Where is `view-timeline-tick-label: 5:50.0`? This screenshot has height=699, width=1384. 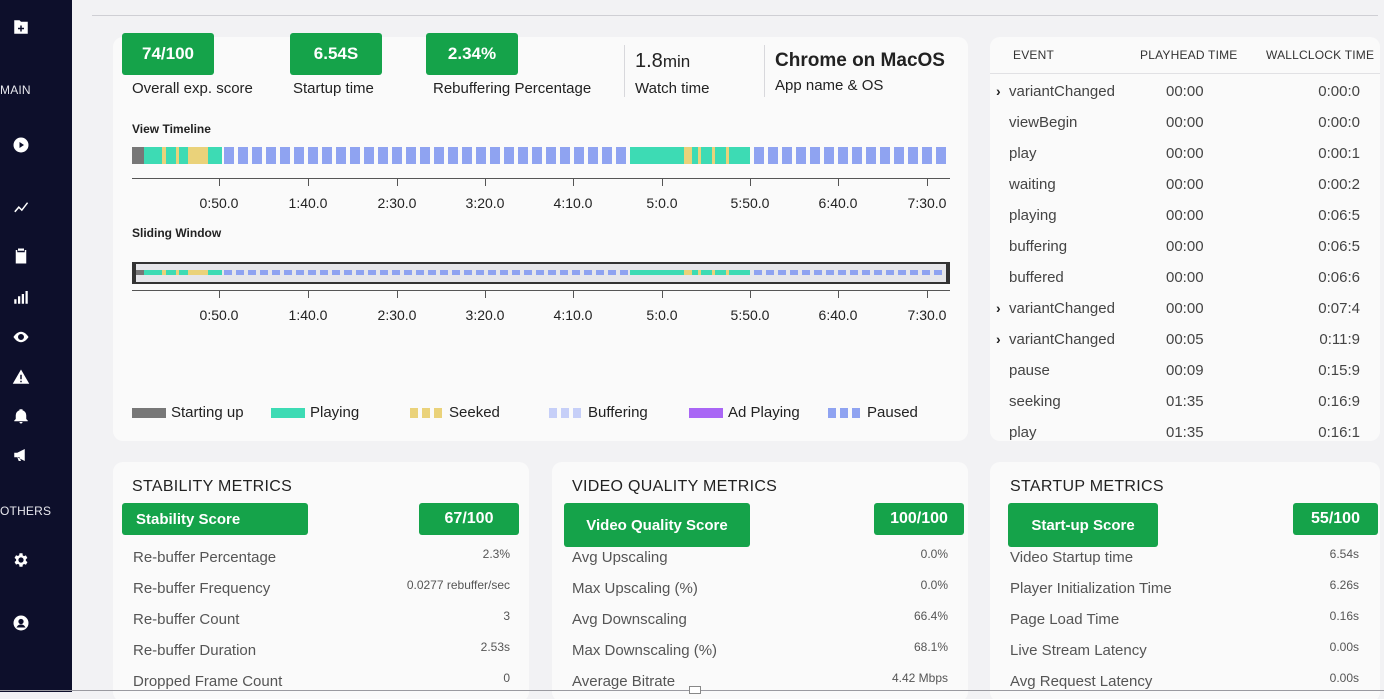 view-timeline-tick-label: 5:50.0 is located at coordinates (750, 203).